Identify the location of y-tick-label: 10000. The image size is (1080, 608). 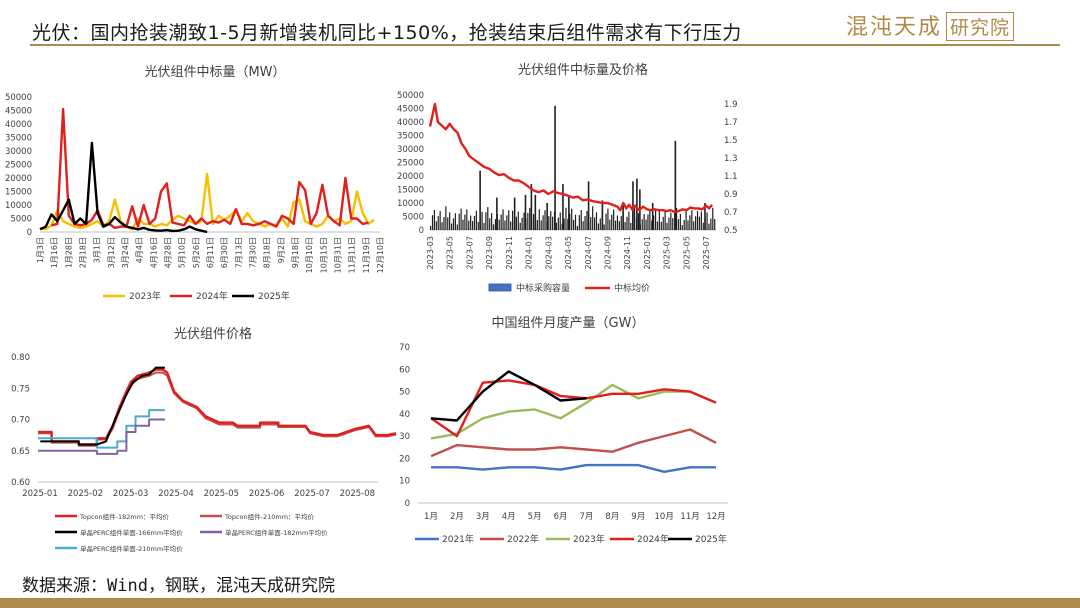
(410, 204).